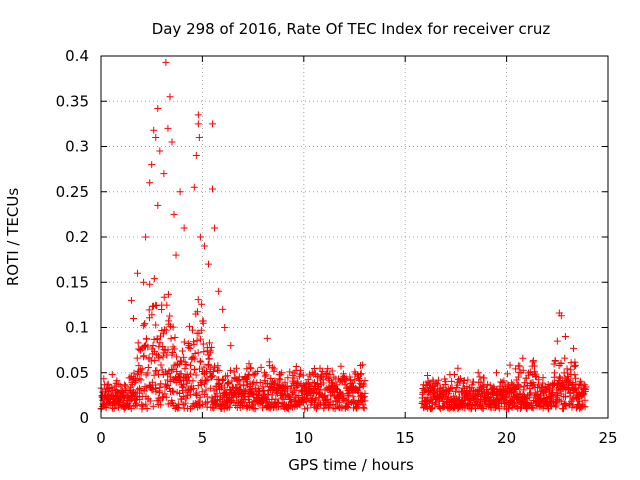 The height and width of the screenshot is (480, 640). I want to click on x-axis-title: GPS time / hours, so click(351, 465).